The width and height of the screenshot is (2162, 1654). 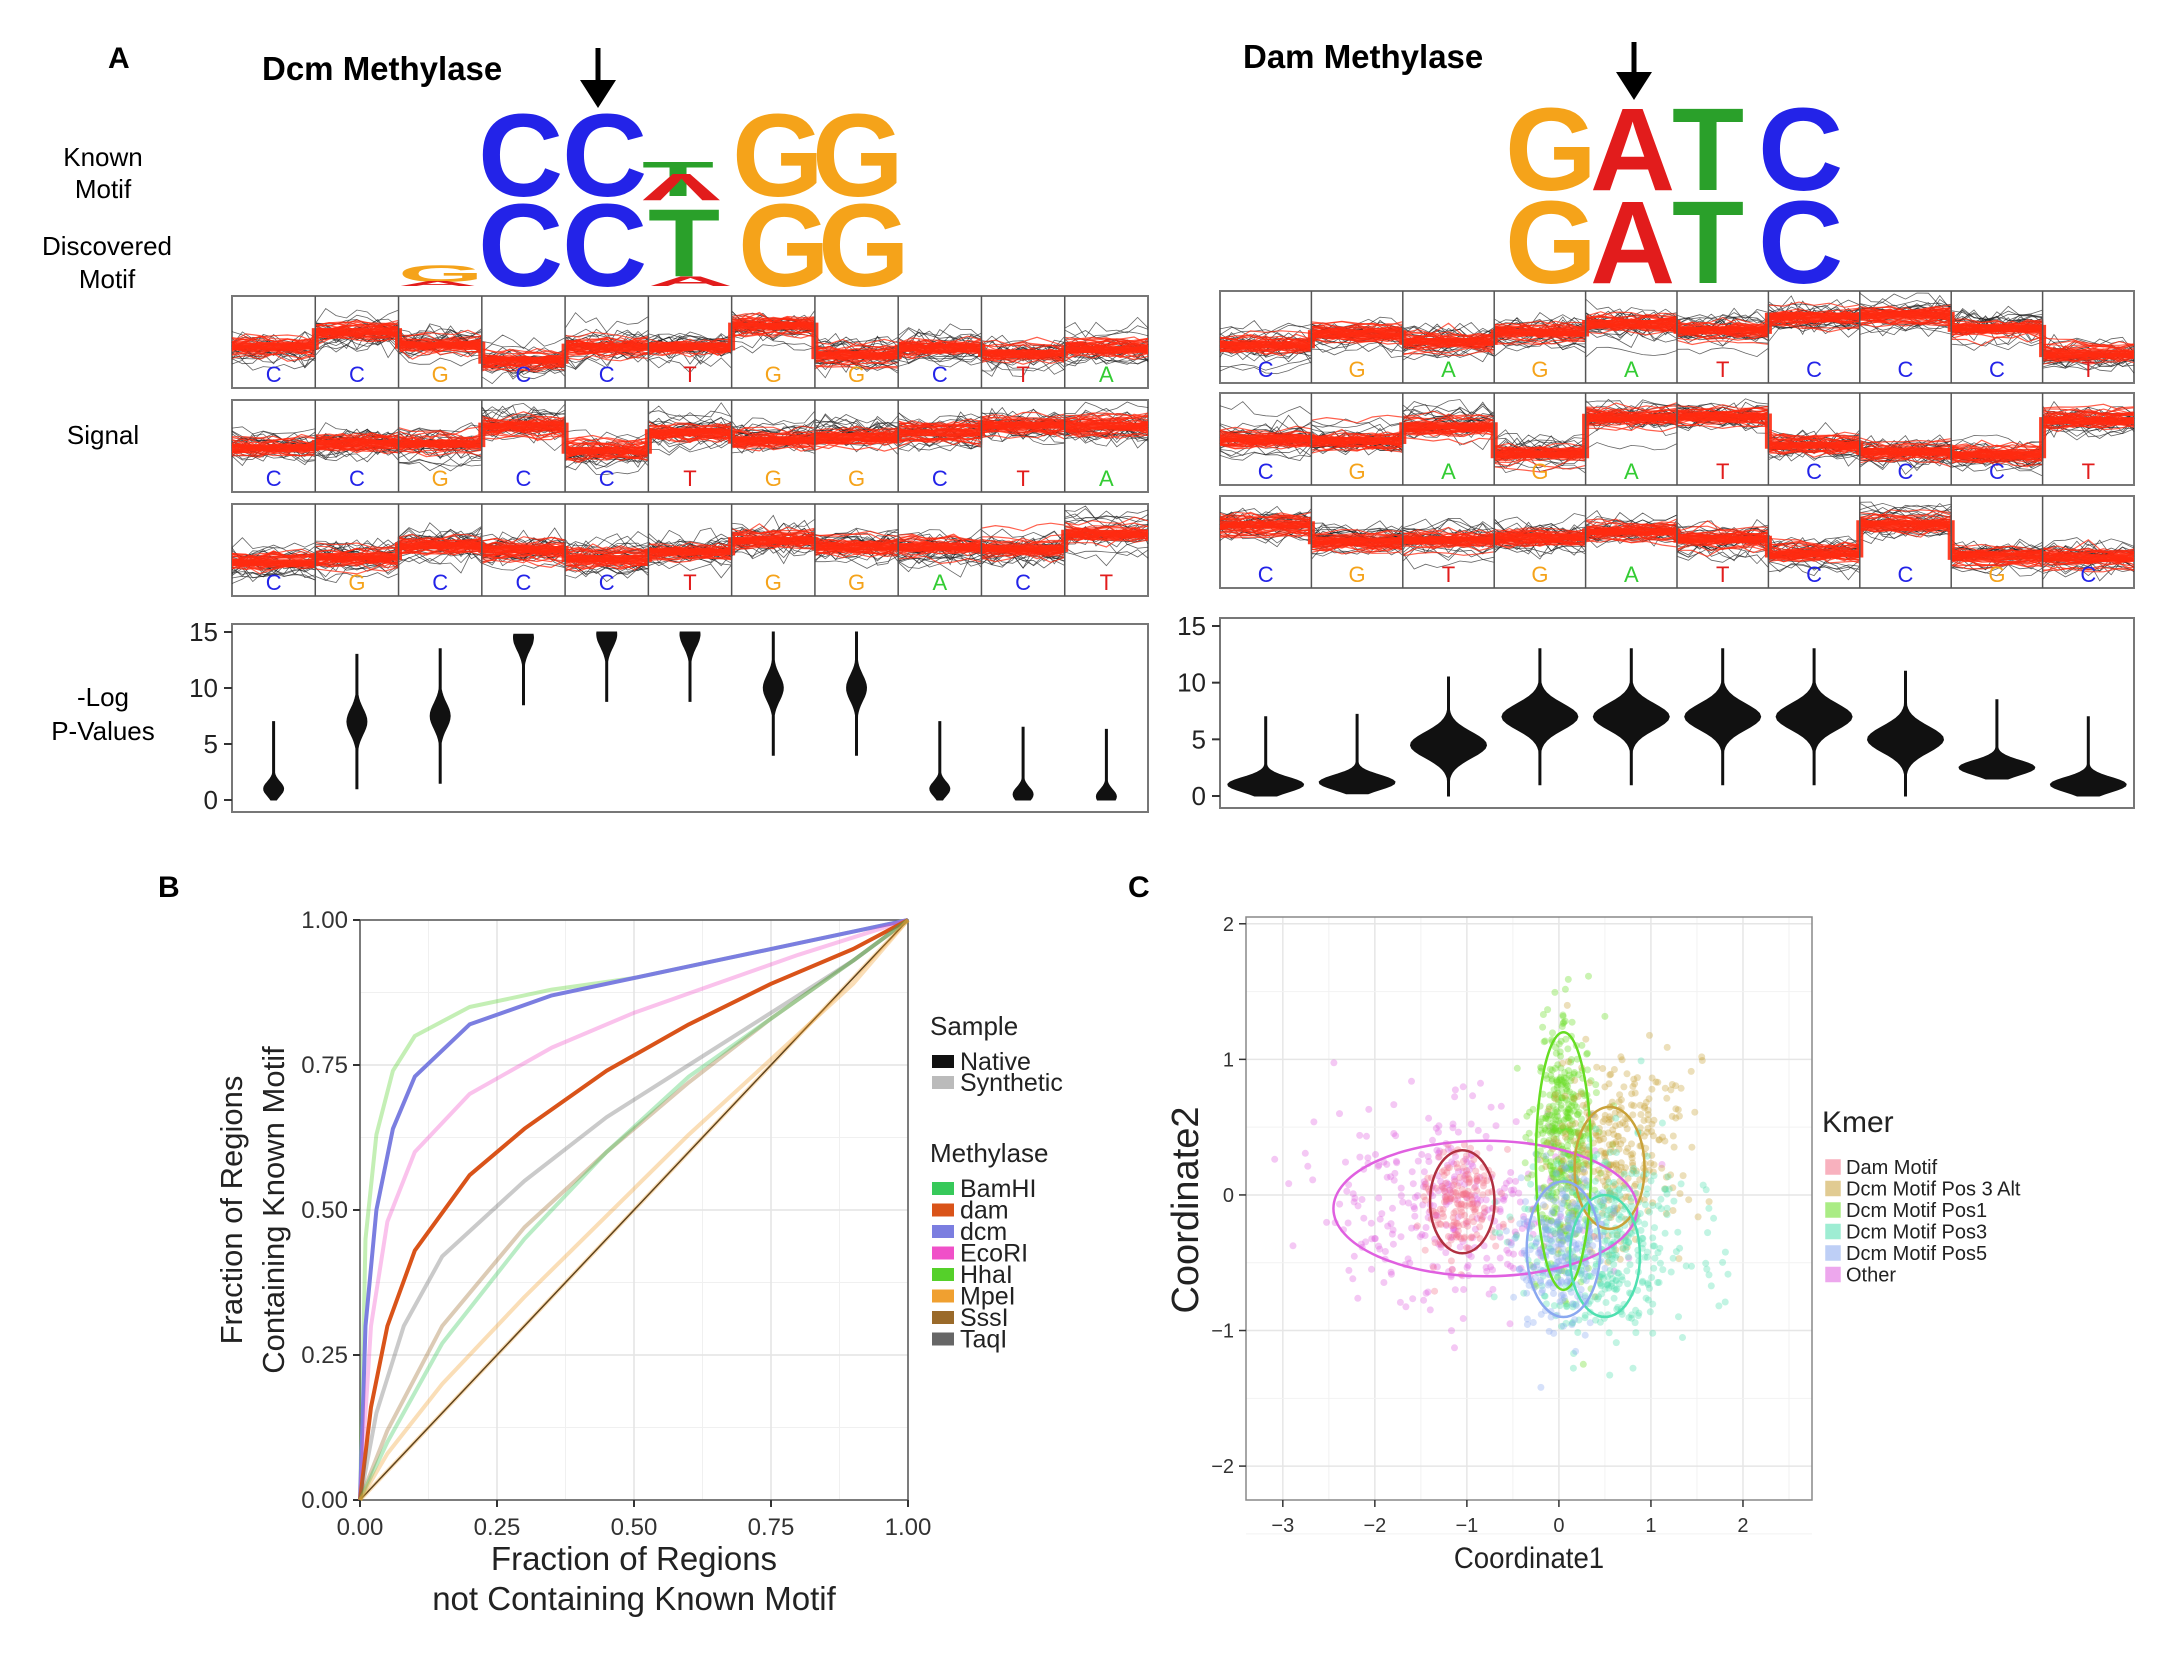 I want to click on base-label: G, so click(x=856, y=478).